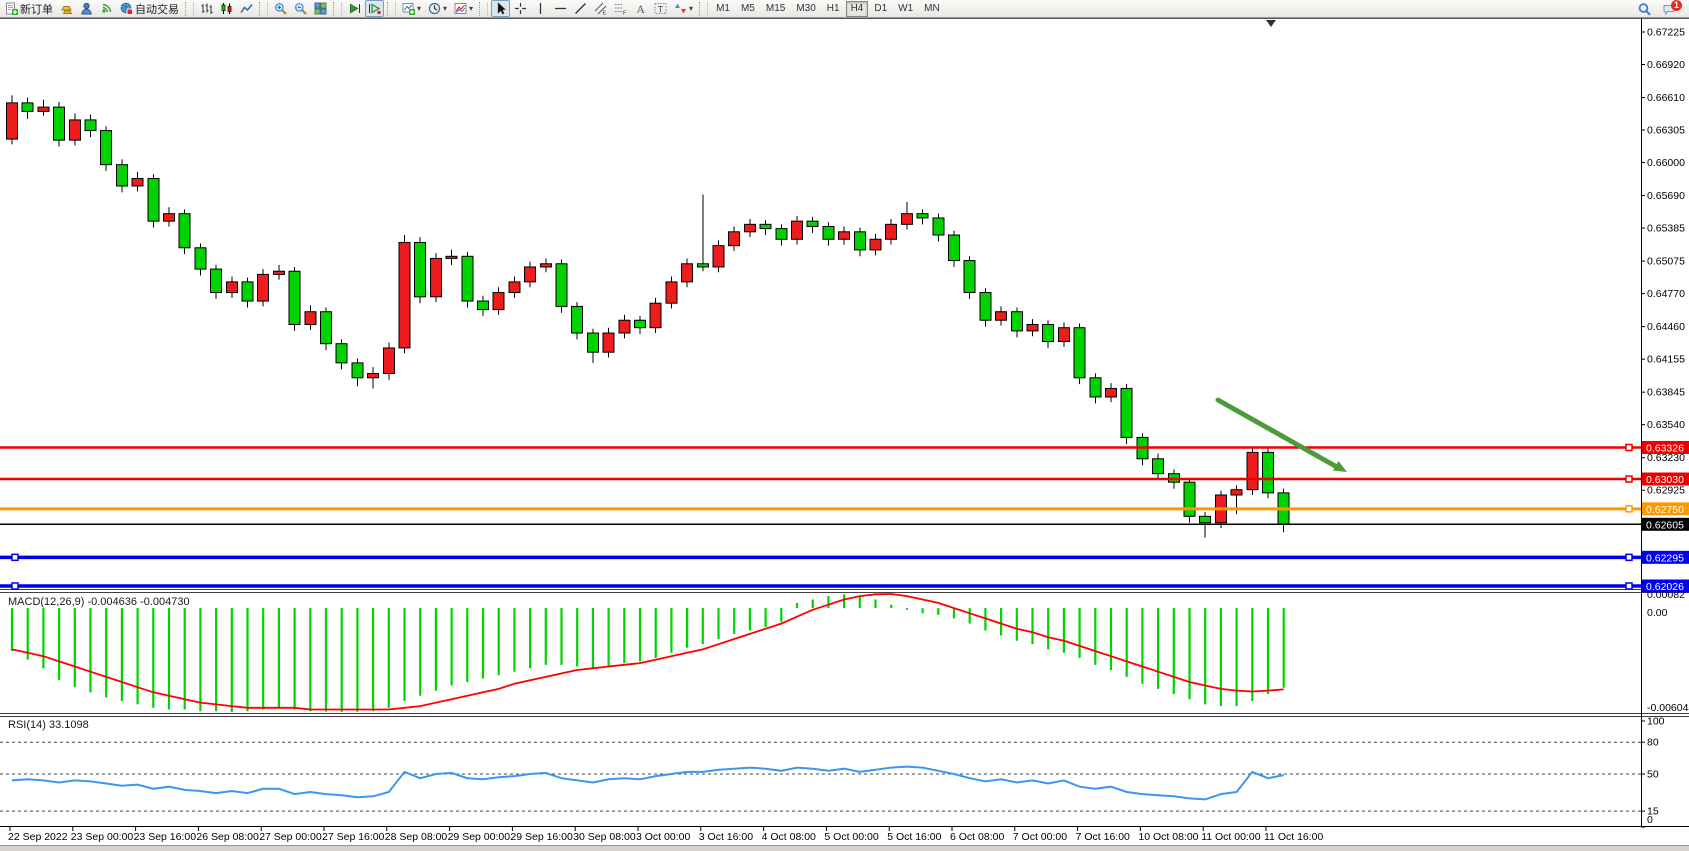 The height and width of the screenshot is (851, 1689). I want to click on tf-m5-button: M5, so click(748, 9).